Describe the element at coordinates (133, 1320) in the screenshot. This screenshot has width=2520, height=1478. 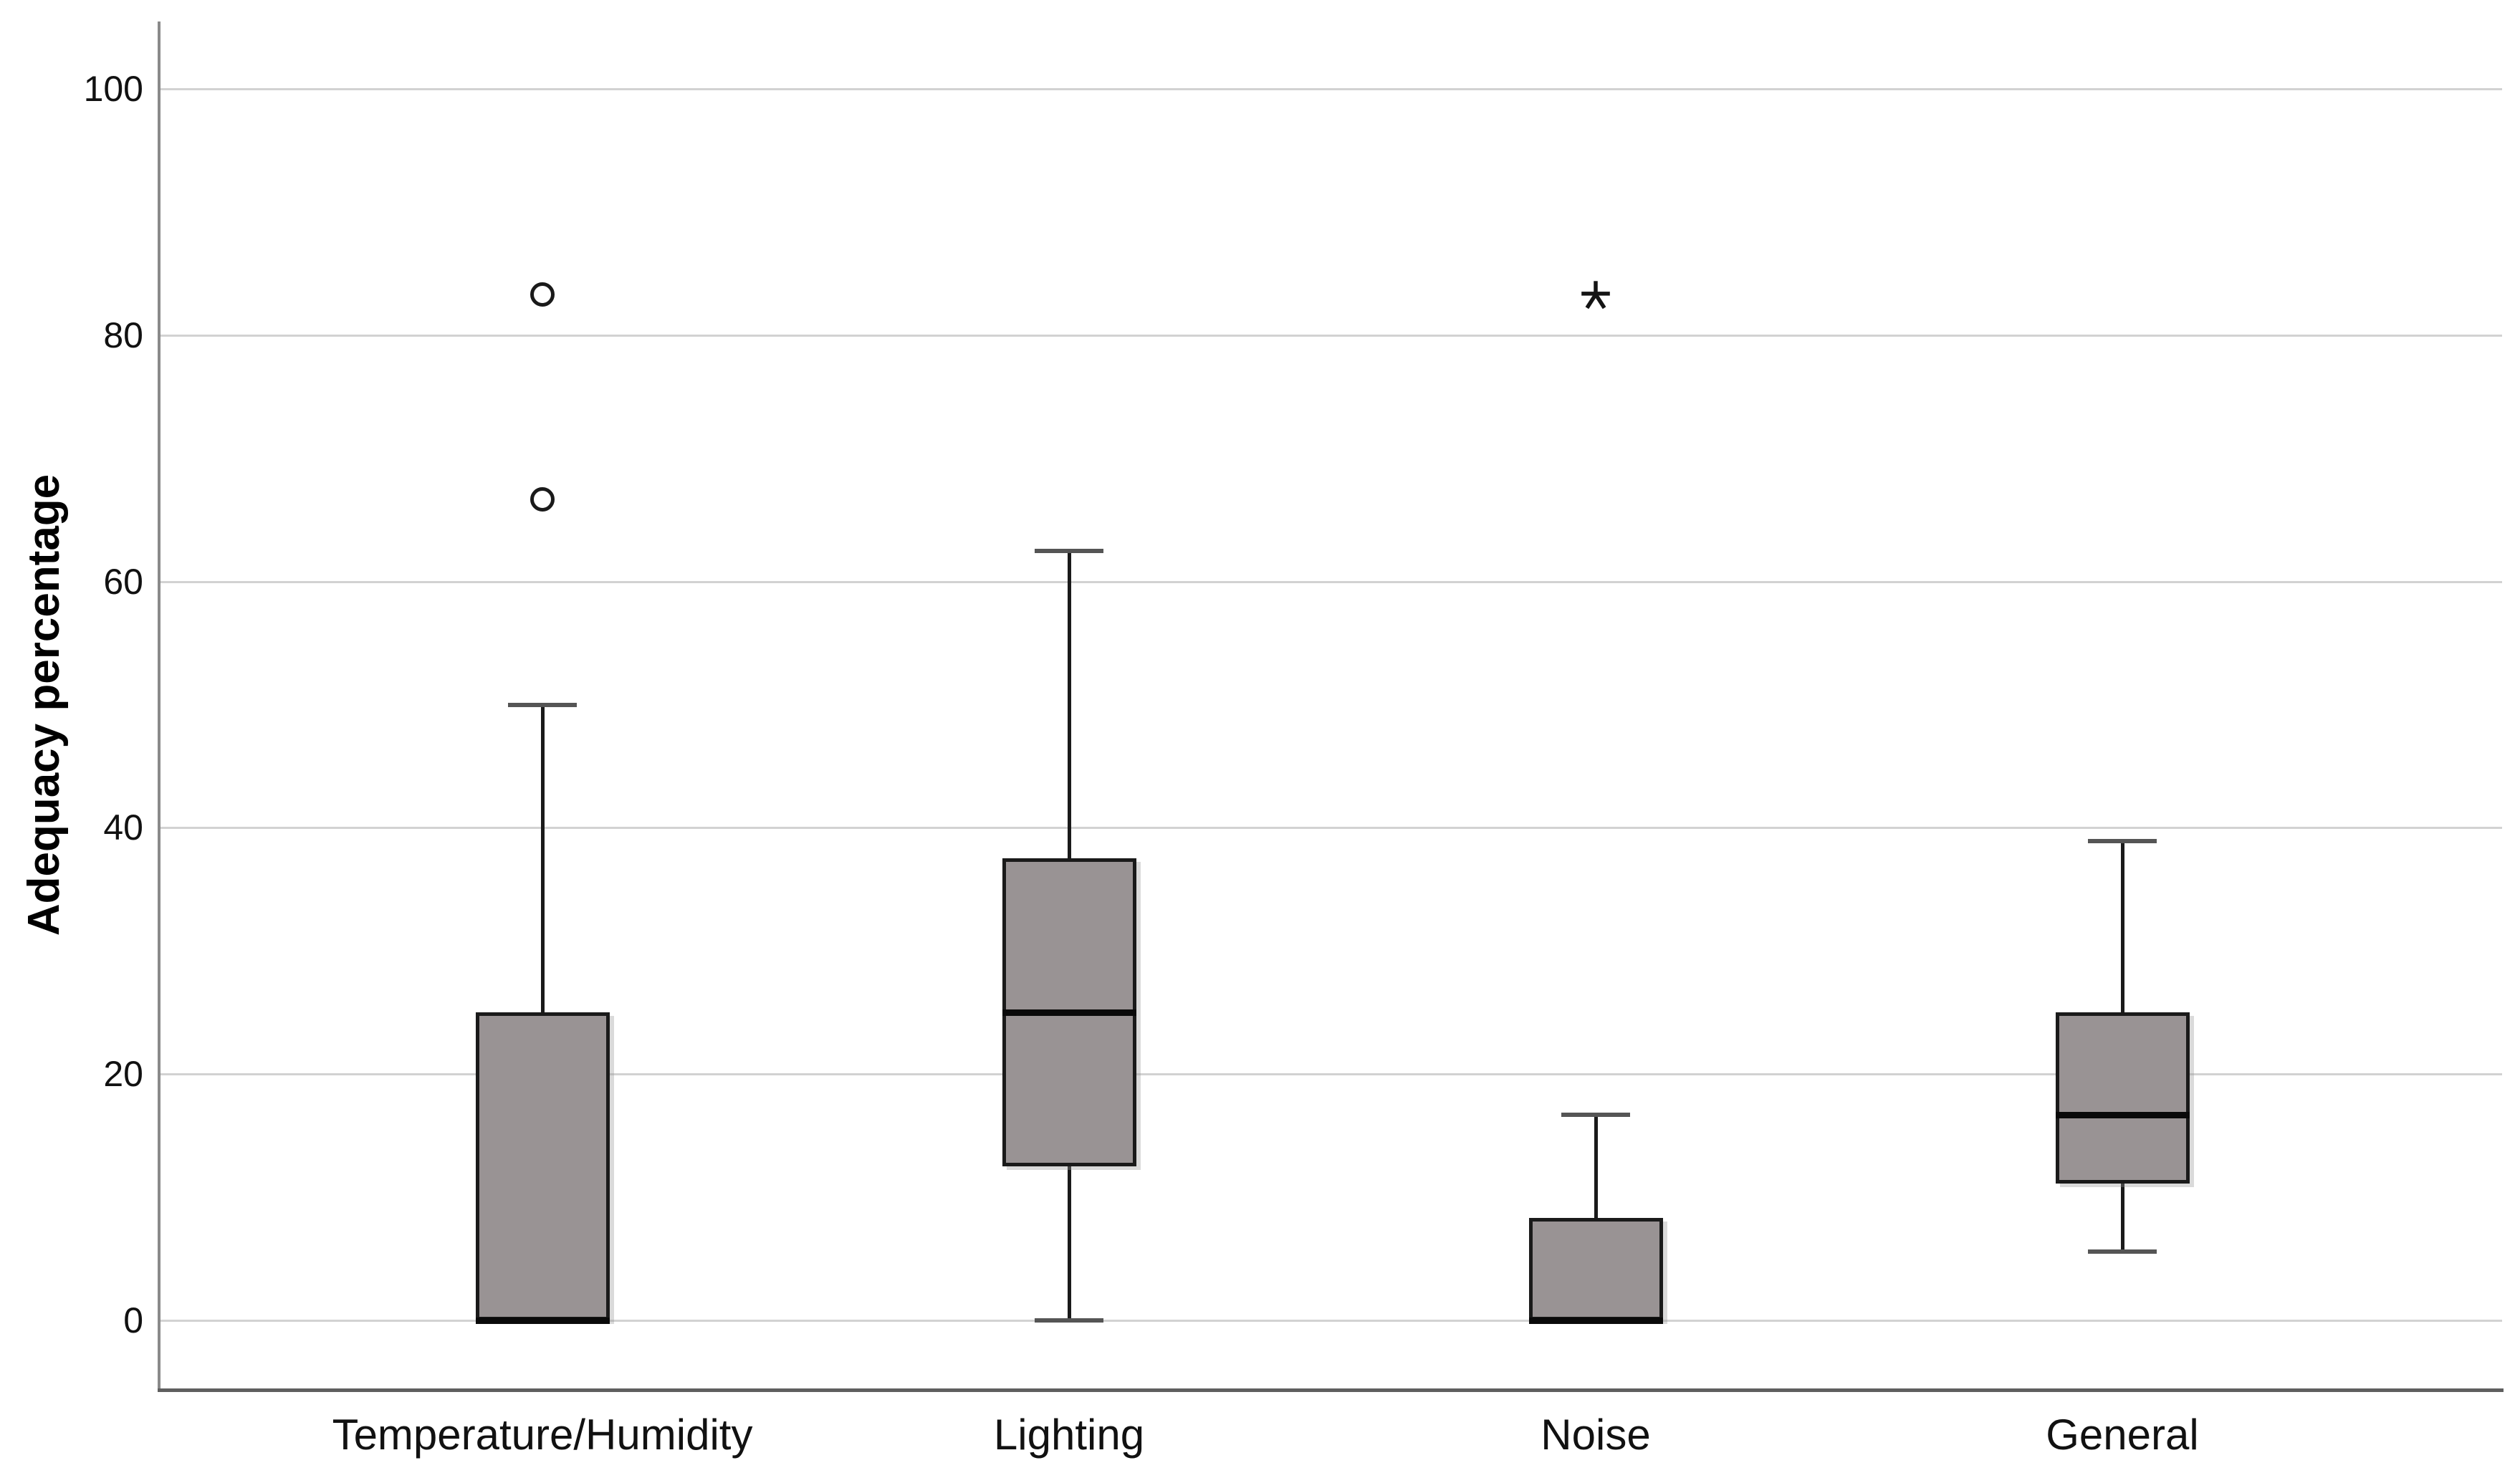
I see `y-tick-label: 0` at that location.